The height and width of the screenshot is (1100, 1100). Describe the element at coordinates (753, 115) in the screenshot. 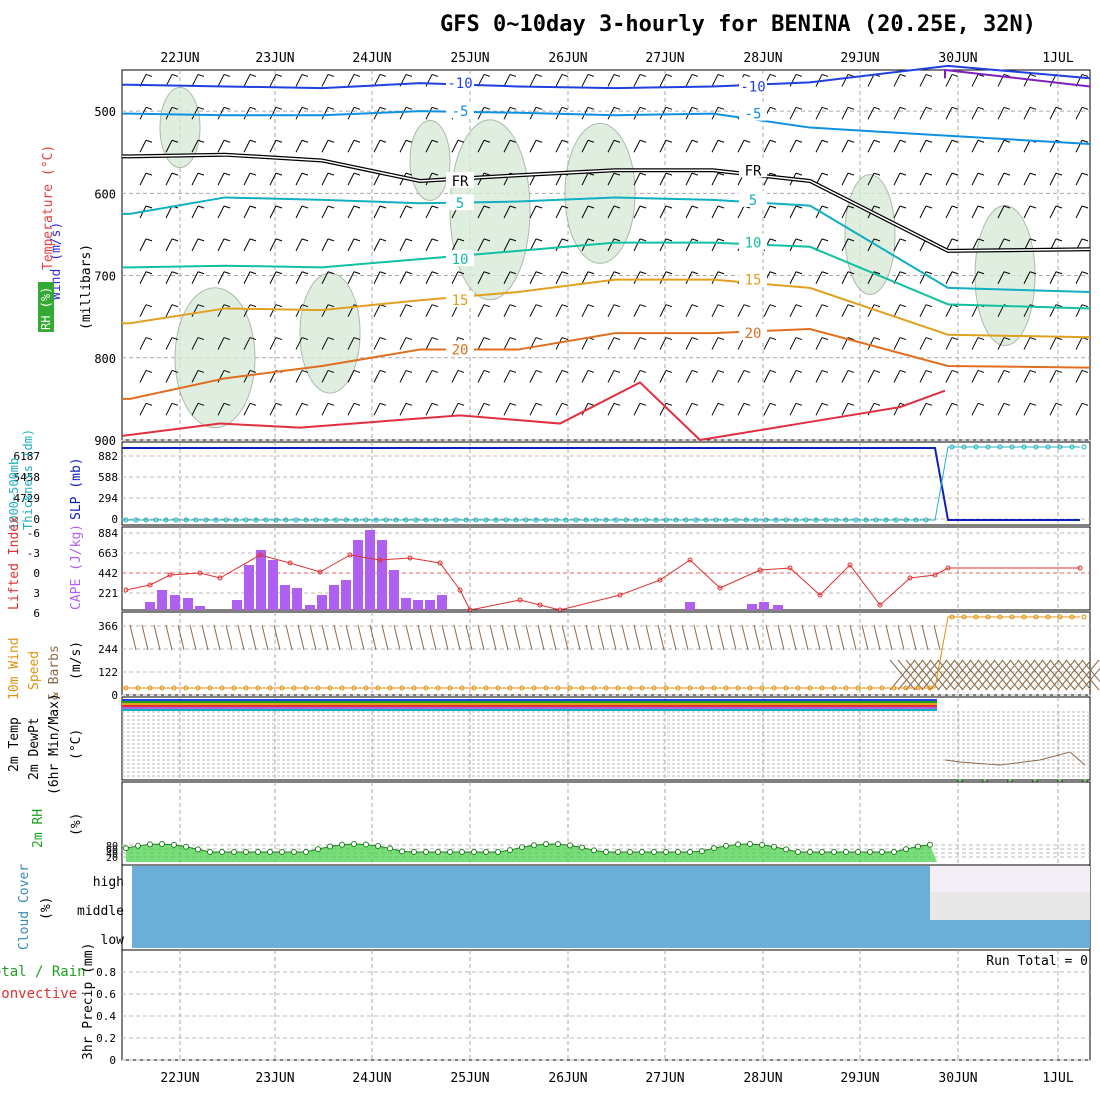

I see `contour-label: -5` at that location.